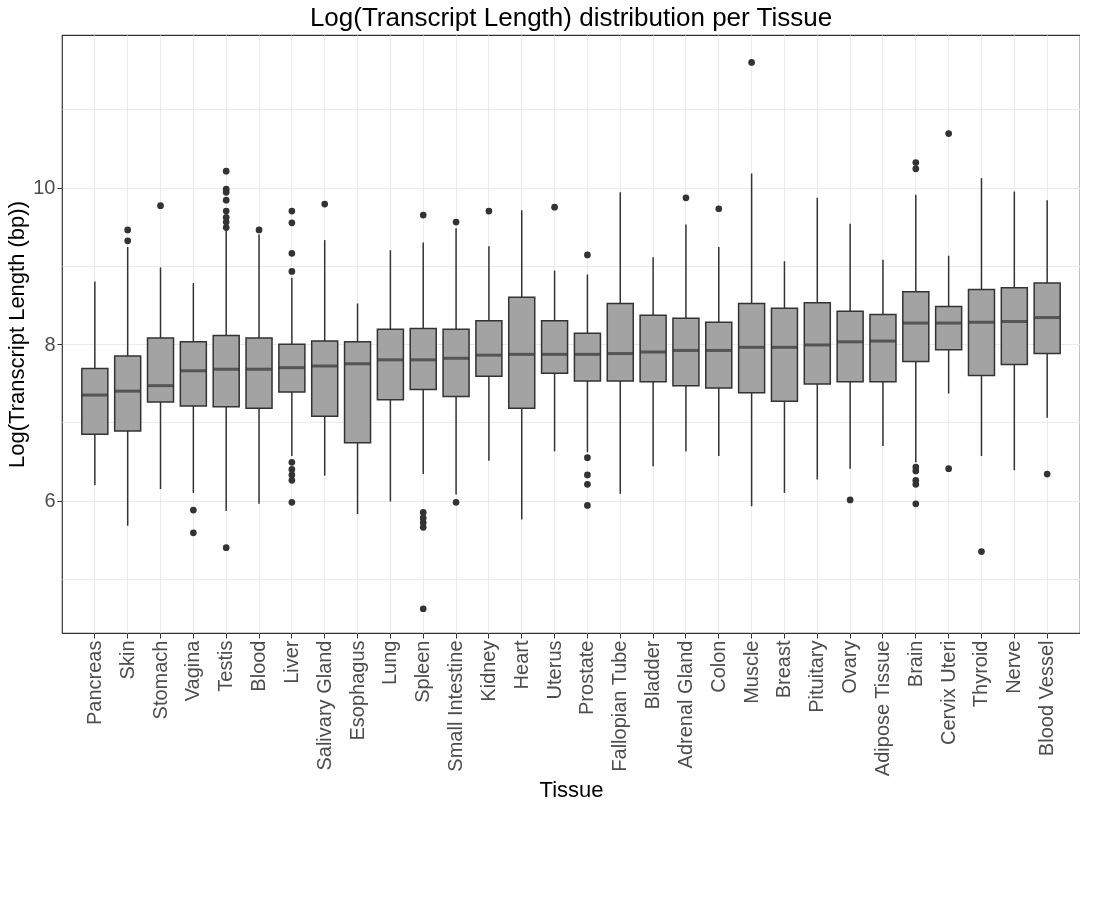 The height and width of the screenshot is (903, 1110). What do you see at coordinates (881, 708) in the screenshot?
I see `x-tick-label: Adipose Tissue` at bounding box center [881, 708].